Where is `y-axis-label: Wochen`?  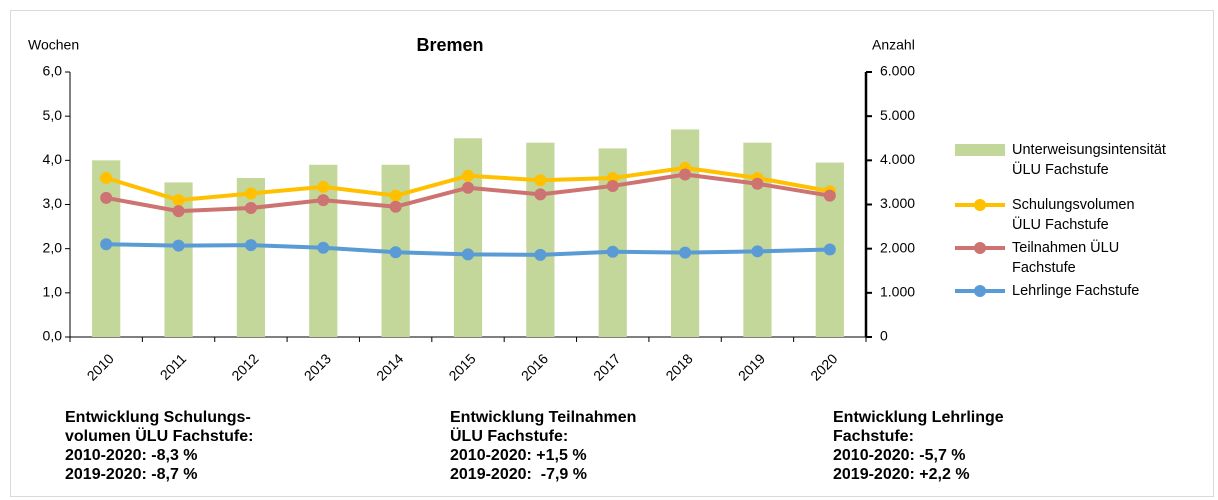 y-axis-label: Wochen is located at coordinates (53, 45).